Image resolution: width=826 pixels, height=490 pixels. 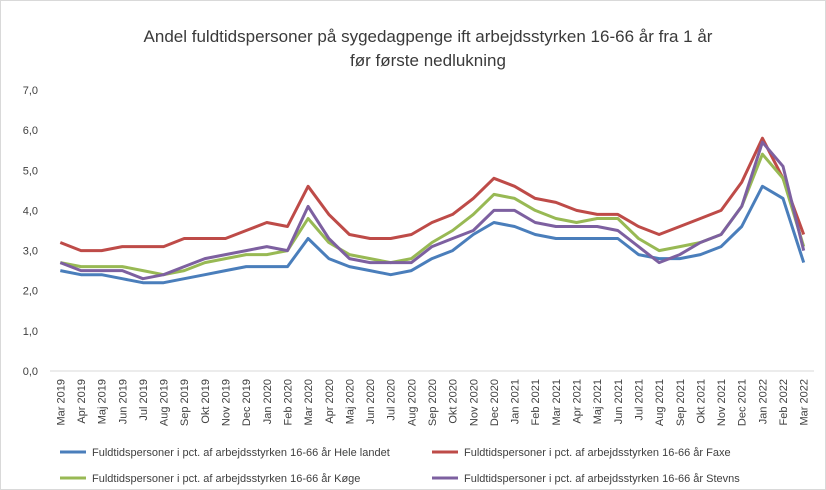 I want to click on x-tick-label: Sep 2019, so click(x=185, y=402).